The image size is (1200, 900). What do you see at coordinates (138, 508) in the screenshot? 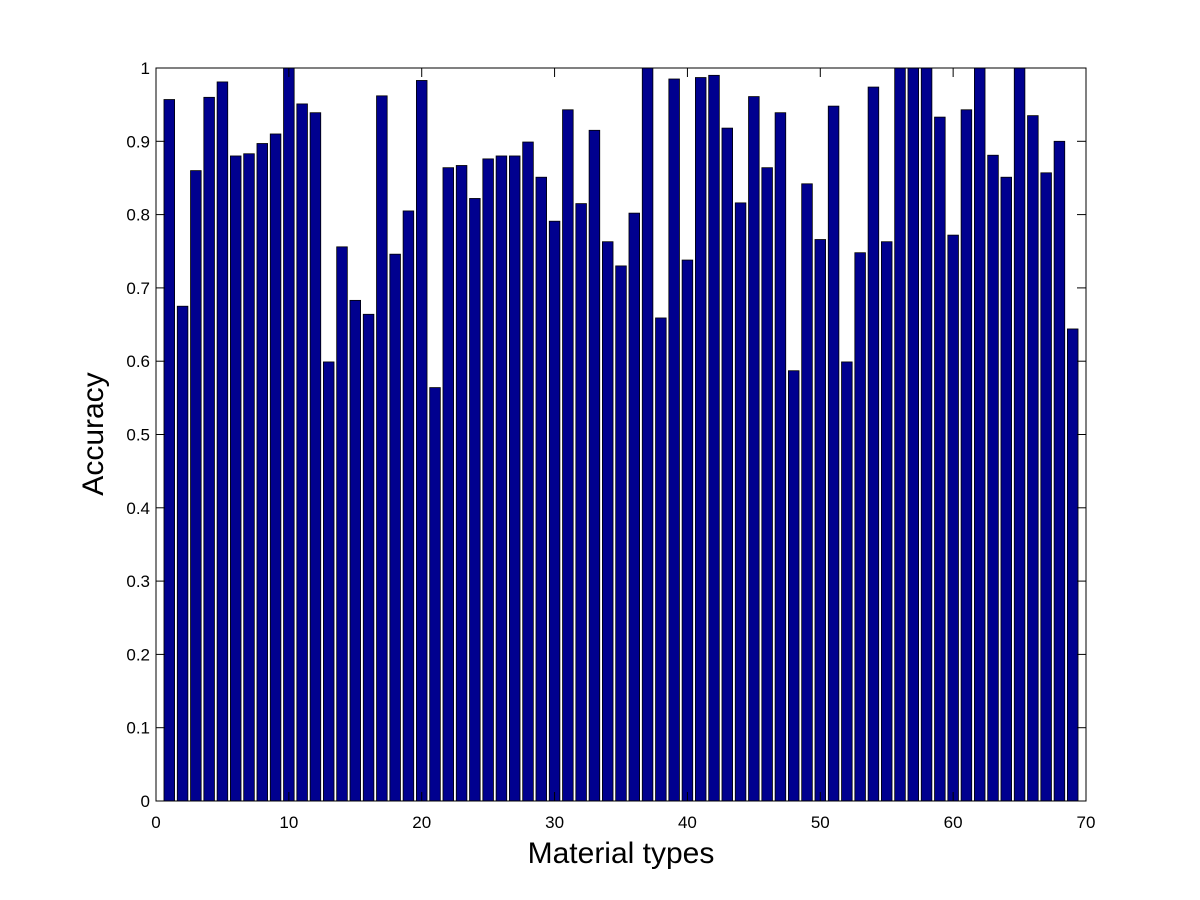
I see `y-tick-label: 0.4` at bounding box center [138, 508].